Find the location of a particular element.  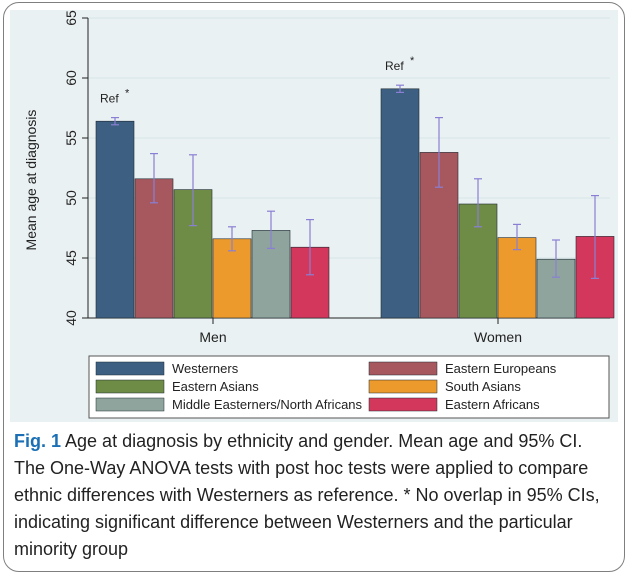

y-tick-label: 40 is located at coordinates (71, 318).